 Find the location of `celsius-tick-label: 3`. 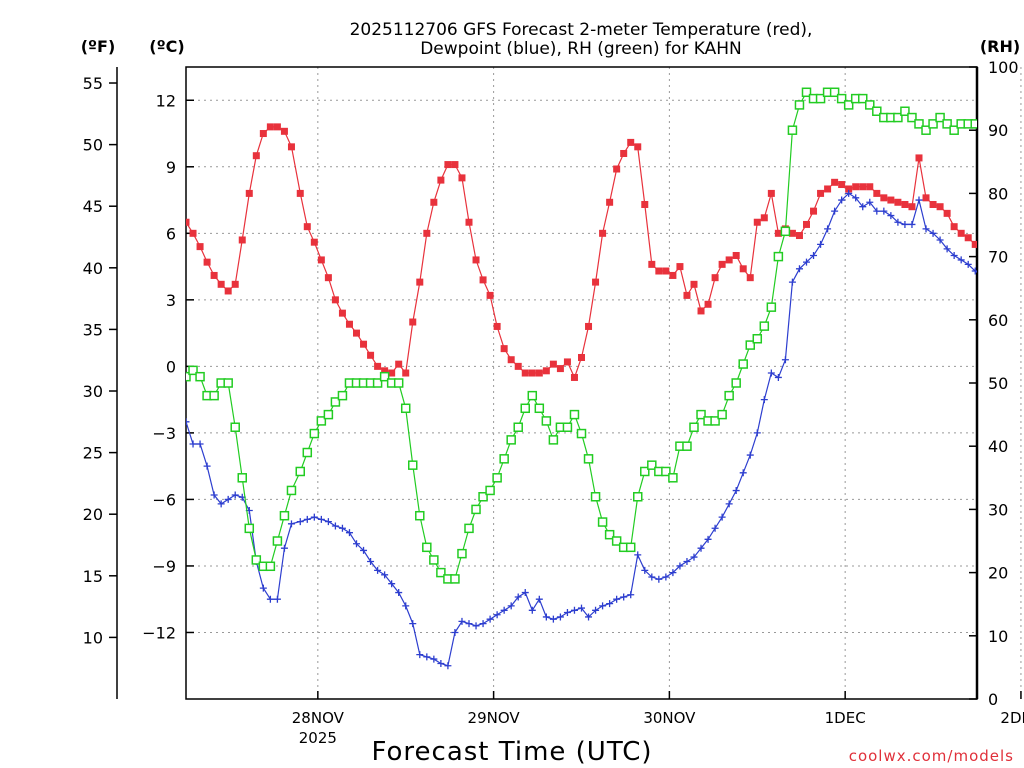

celsius-tick-label: 3 is located at coordinates (171, 300).